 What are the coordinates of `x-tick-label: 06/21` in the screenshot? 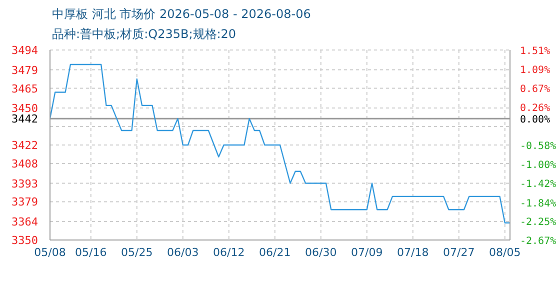 It's located at (275, 252).